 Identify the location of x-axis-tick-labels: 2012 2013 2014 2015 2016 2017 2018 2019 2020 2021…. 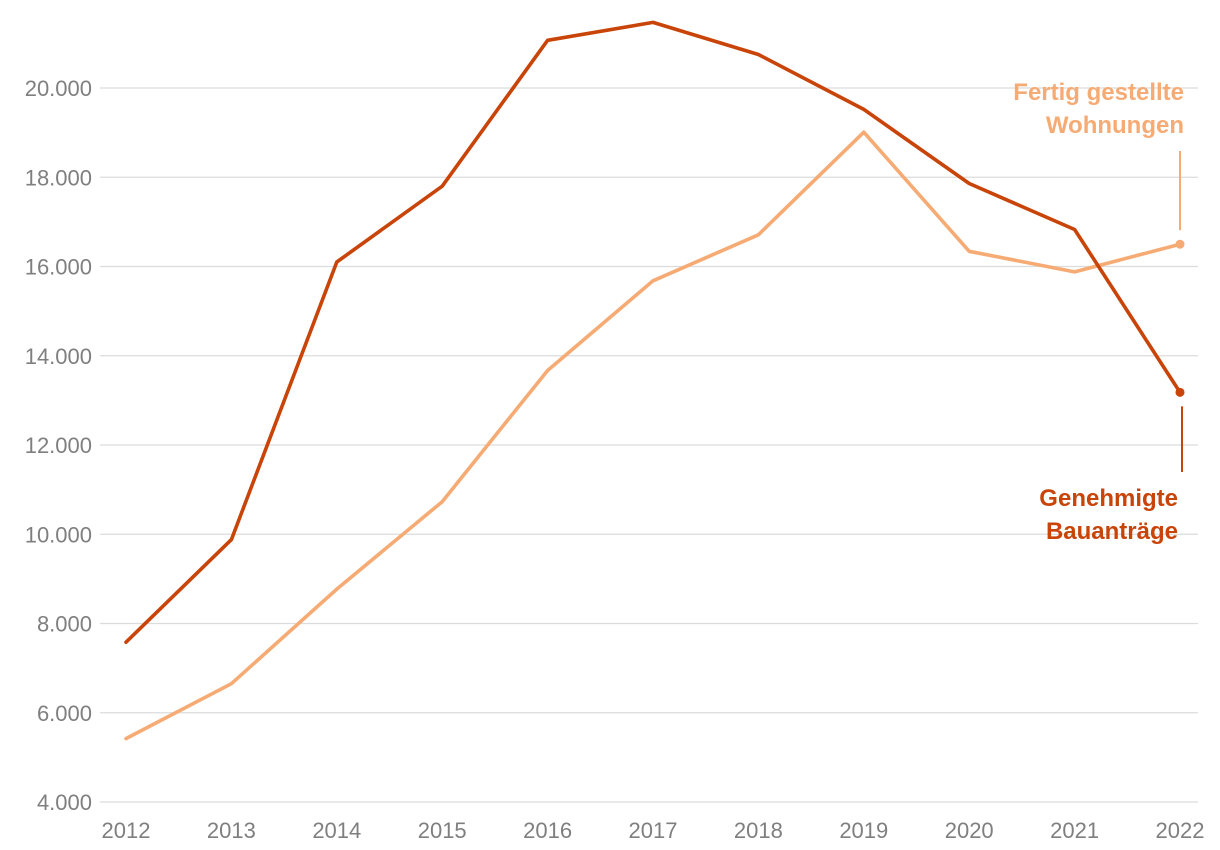
(653, 830).